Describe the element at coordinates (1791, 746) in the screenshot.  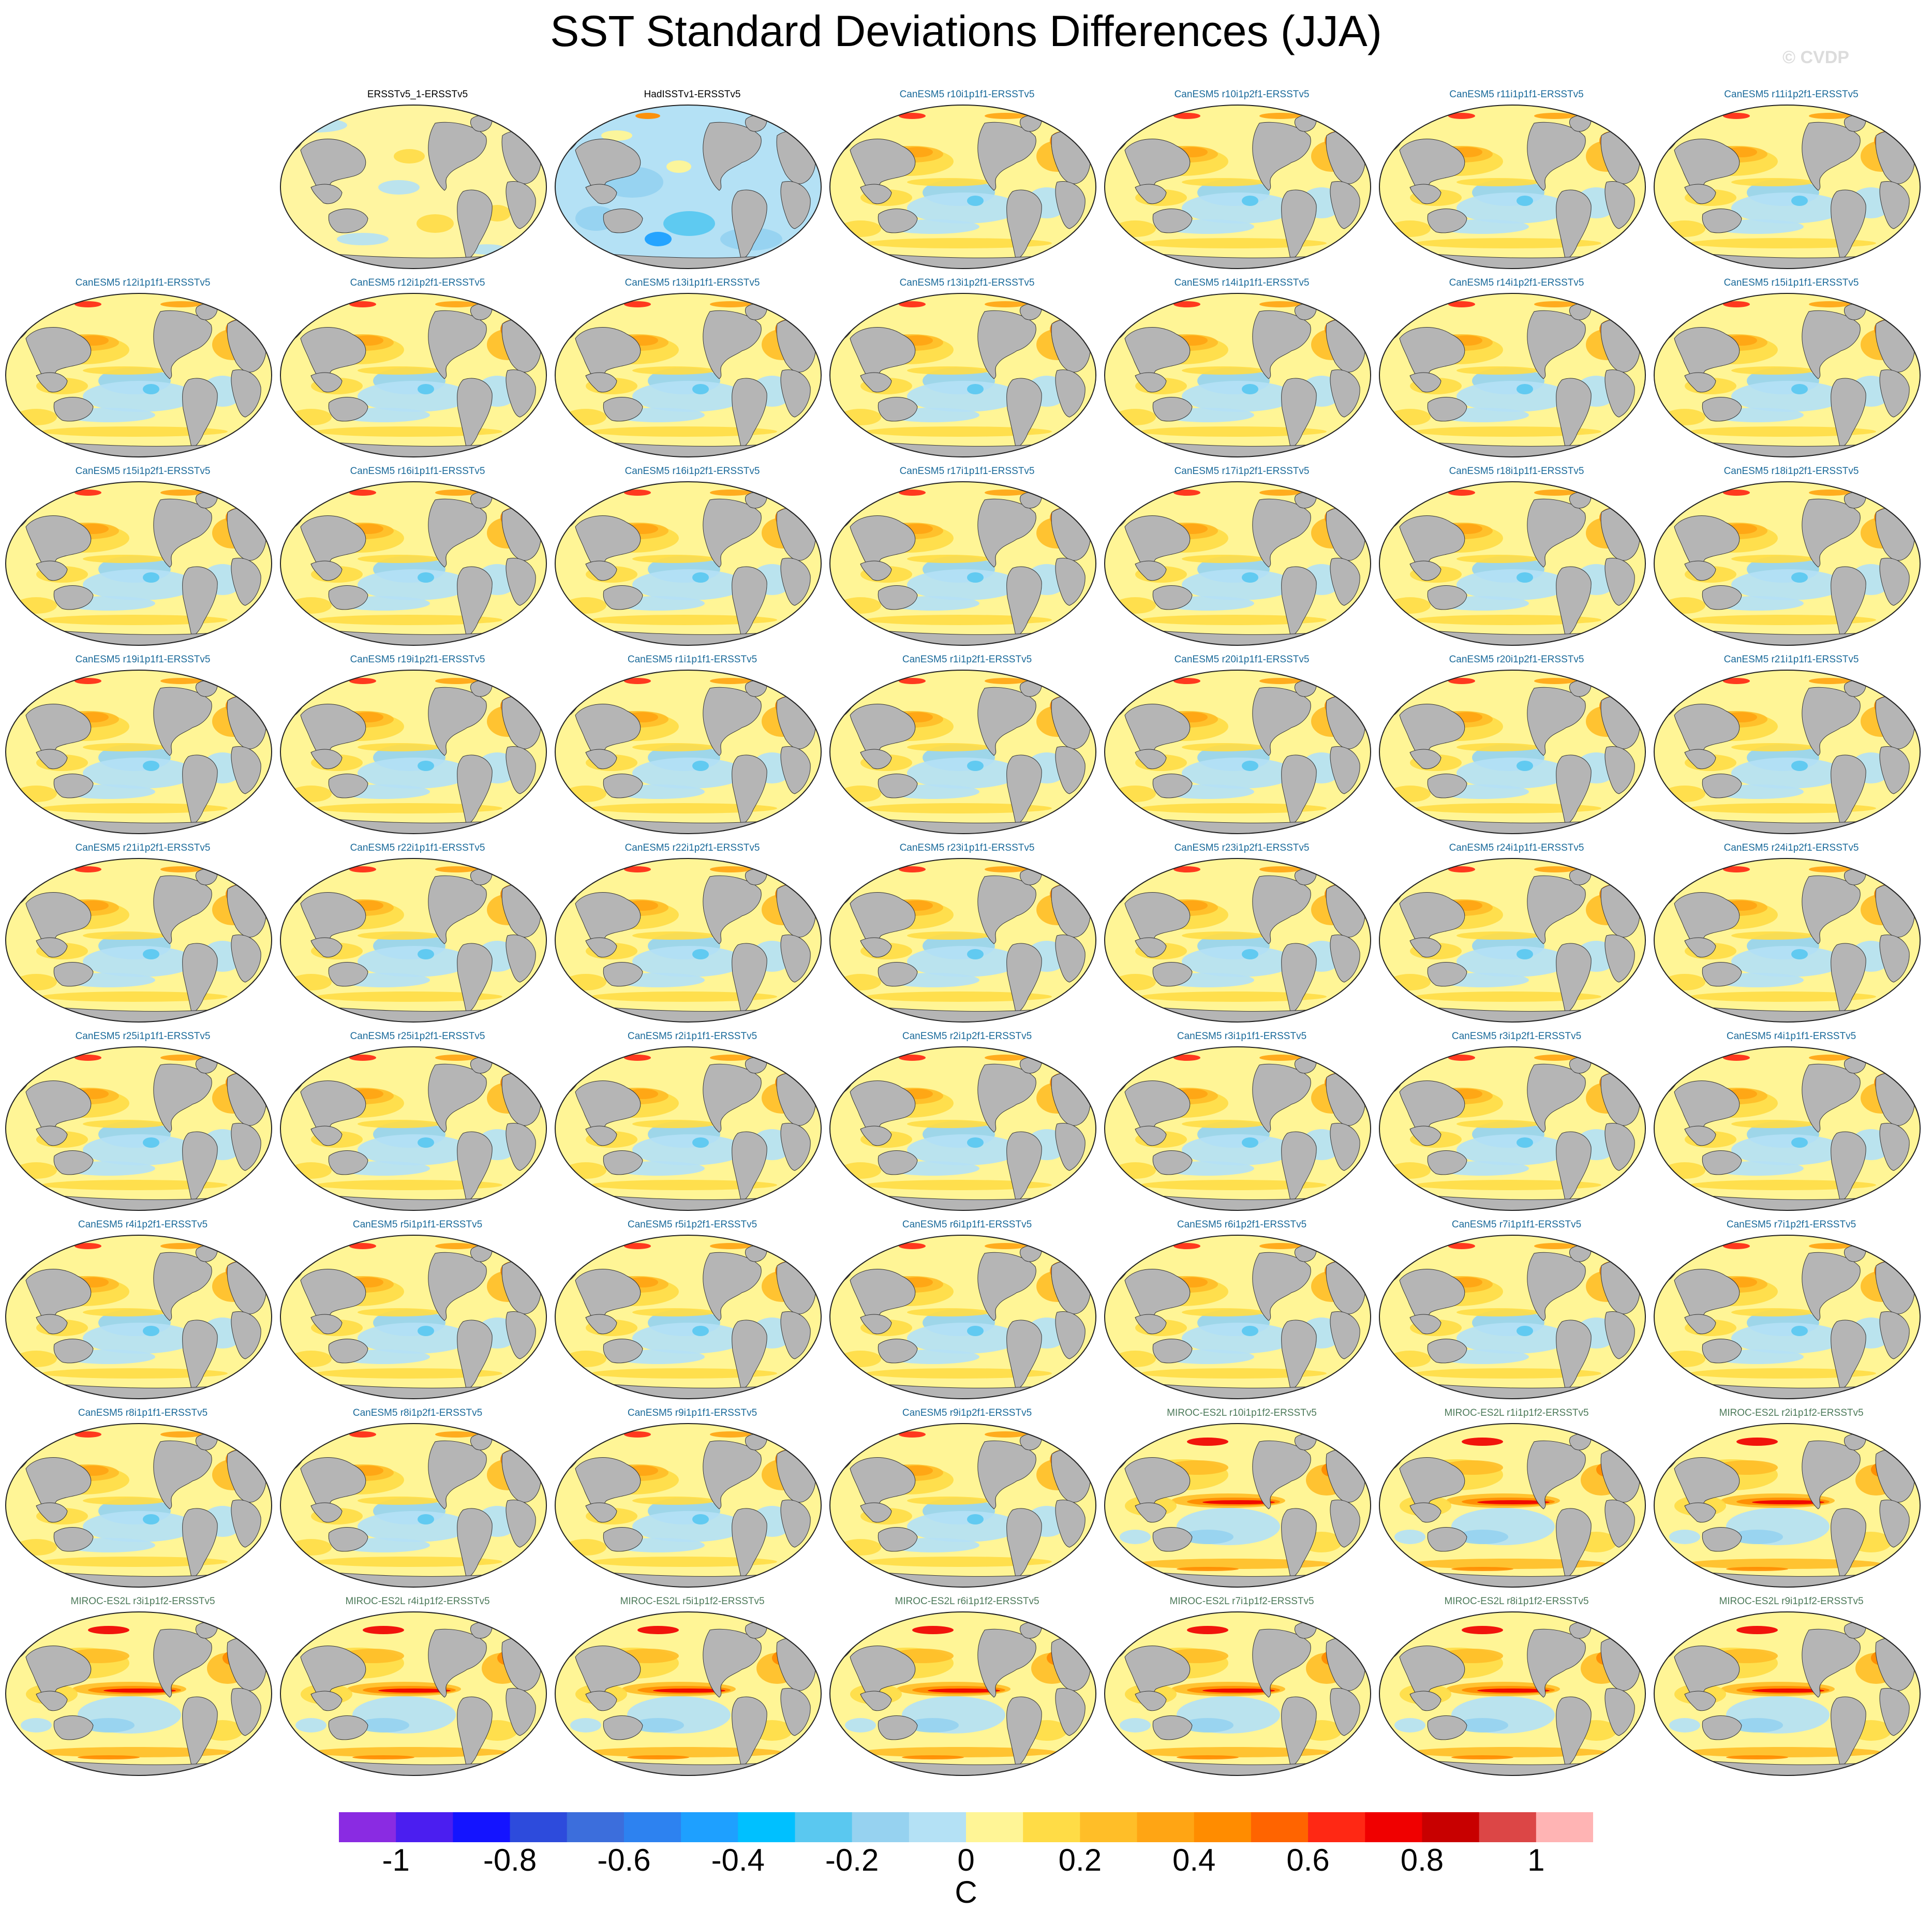
I see `map-panel: CanESM5 r21i1p1f1-ERSSTv5` at that location.